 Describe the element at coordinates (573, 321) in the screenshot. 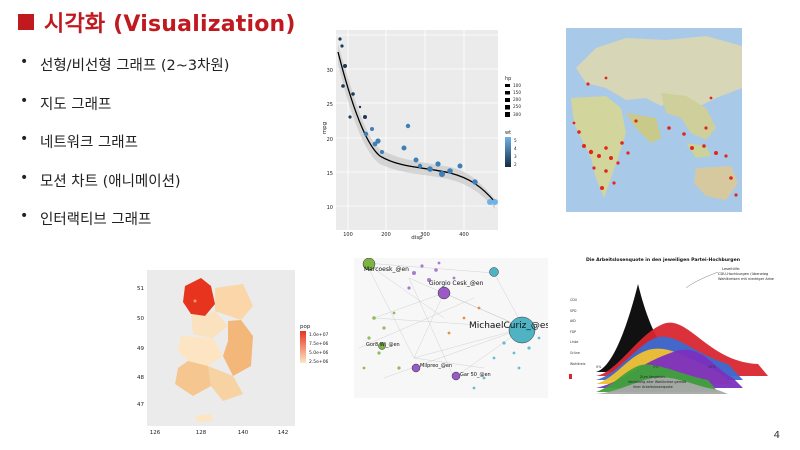

I see `ridgeline-row-label: AfD` at that location.